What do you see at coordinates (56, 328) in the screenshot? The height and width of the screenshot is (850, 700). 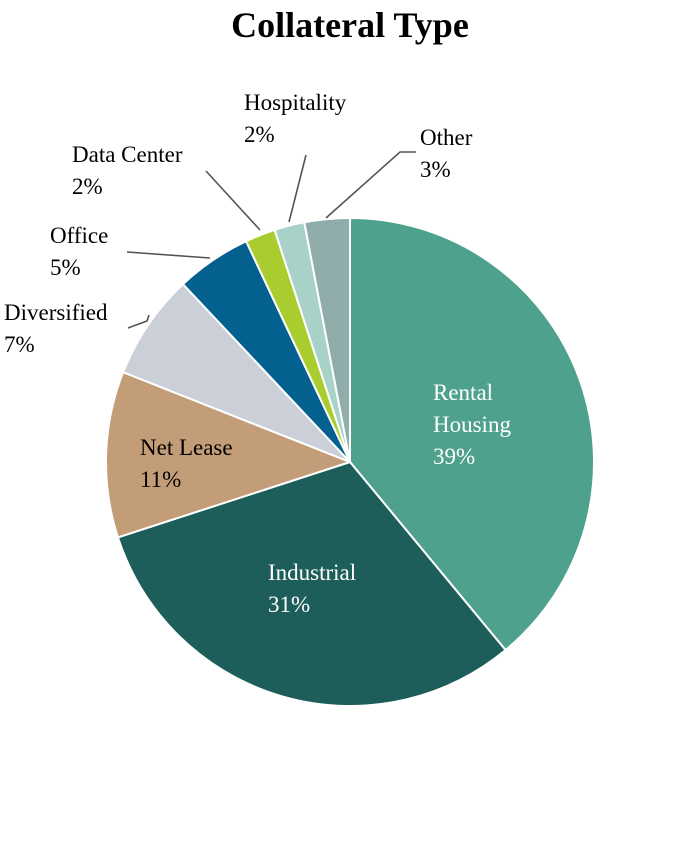 I see `slice-label-diversified: Diversified 7%` at bounding box center [56, 328].